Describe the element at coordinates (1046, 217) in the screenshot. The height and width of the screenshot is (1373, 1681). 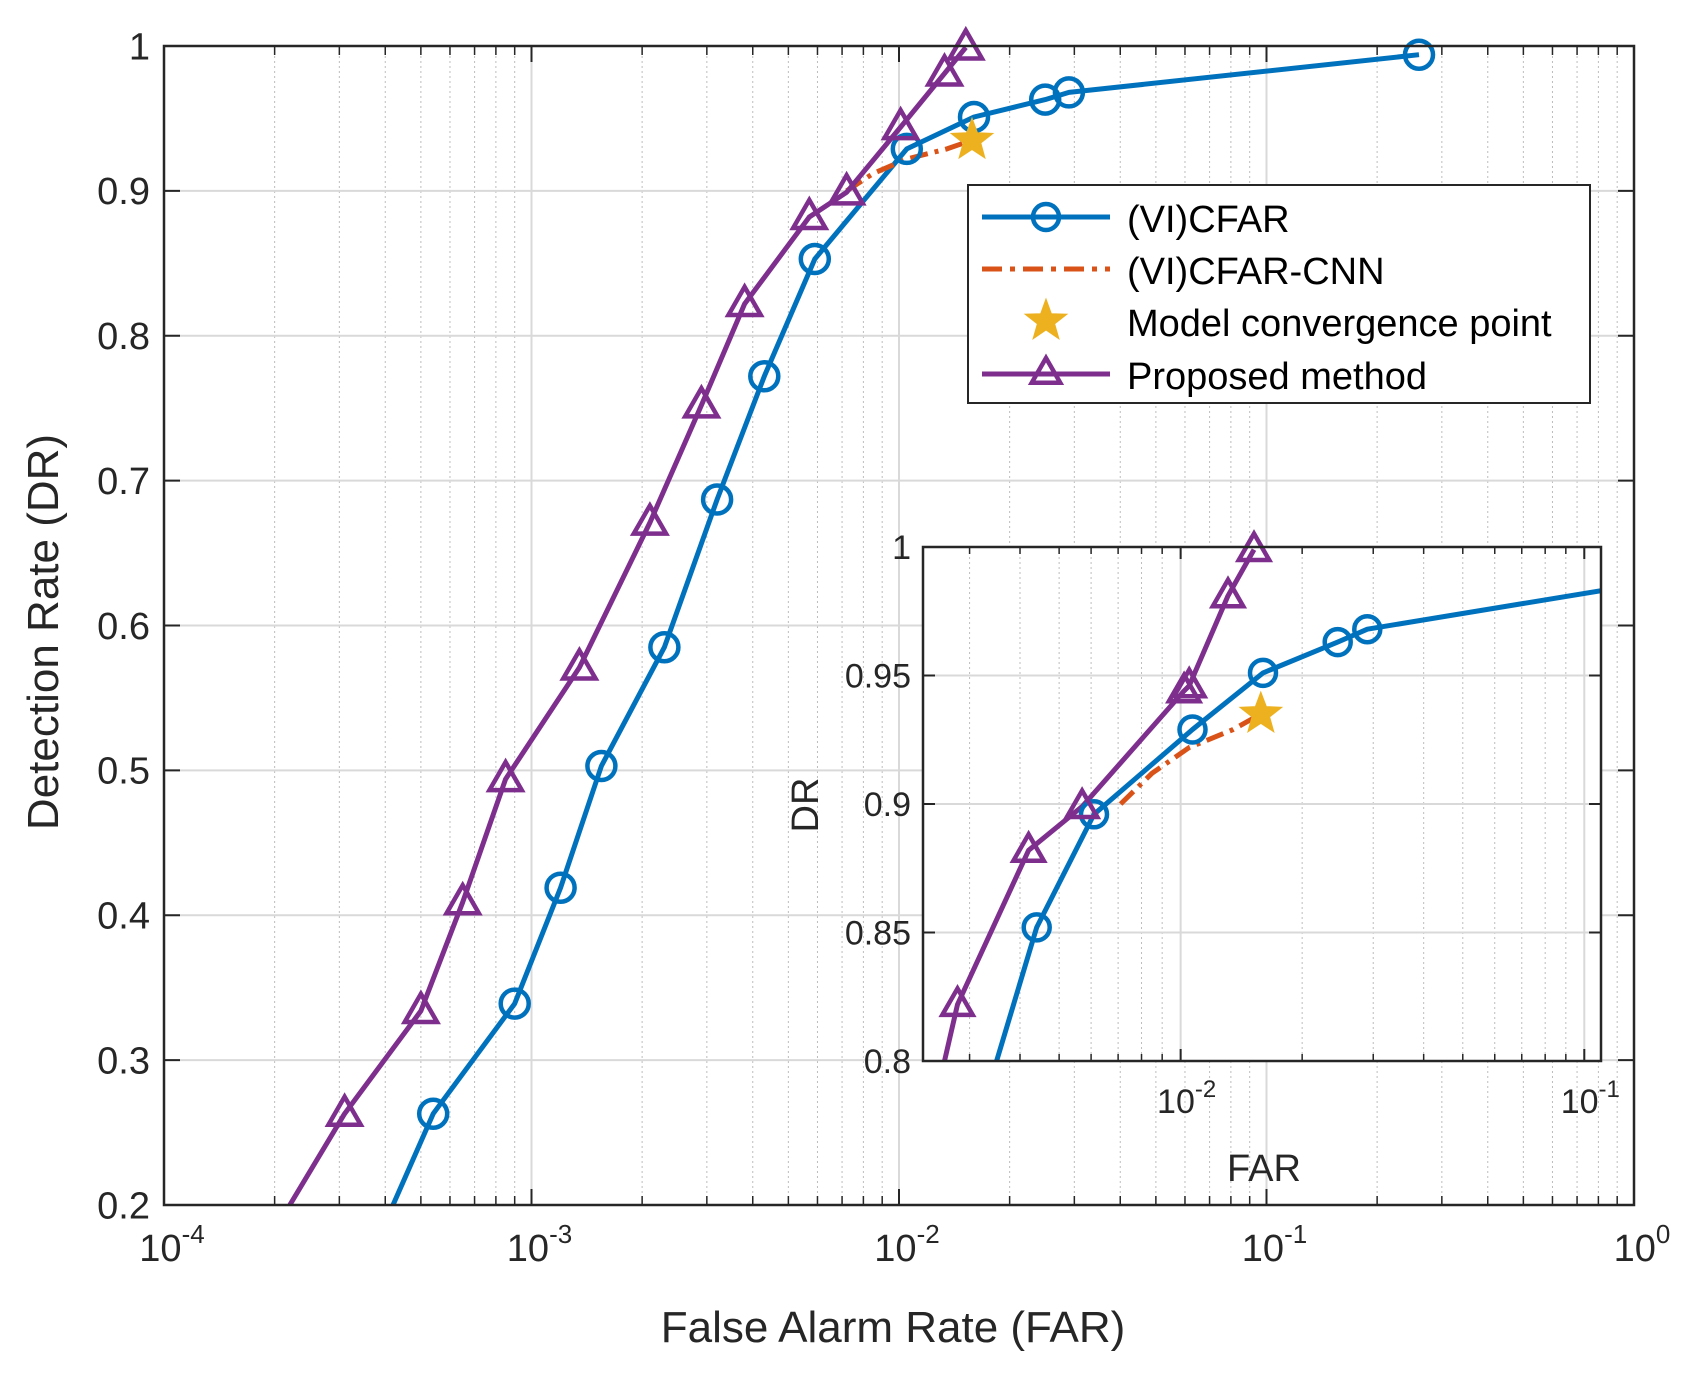
I see `legend-marker-circle` at that location.